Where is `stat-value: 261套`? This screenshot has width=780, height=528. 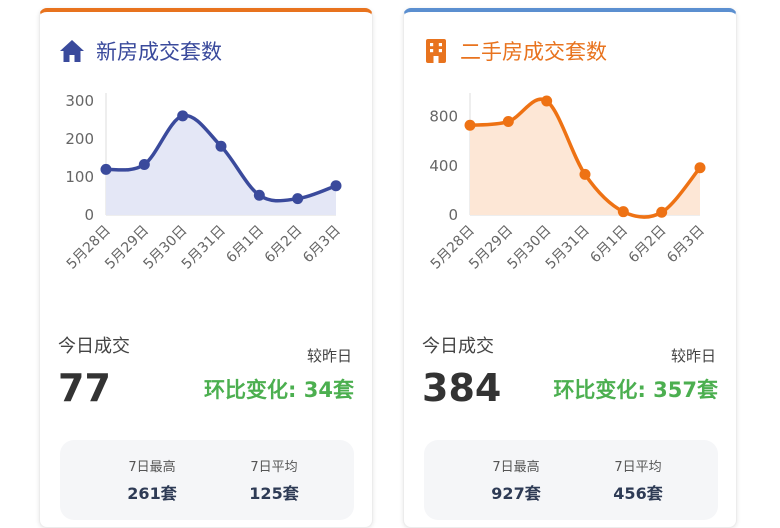 stat-value: 261套 is located at coordinates (152, 493).